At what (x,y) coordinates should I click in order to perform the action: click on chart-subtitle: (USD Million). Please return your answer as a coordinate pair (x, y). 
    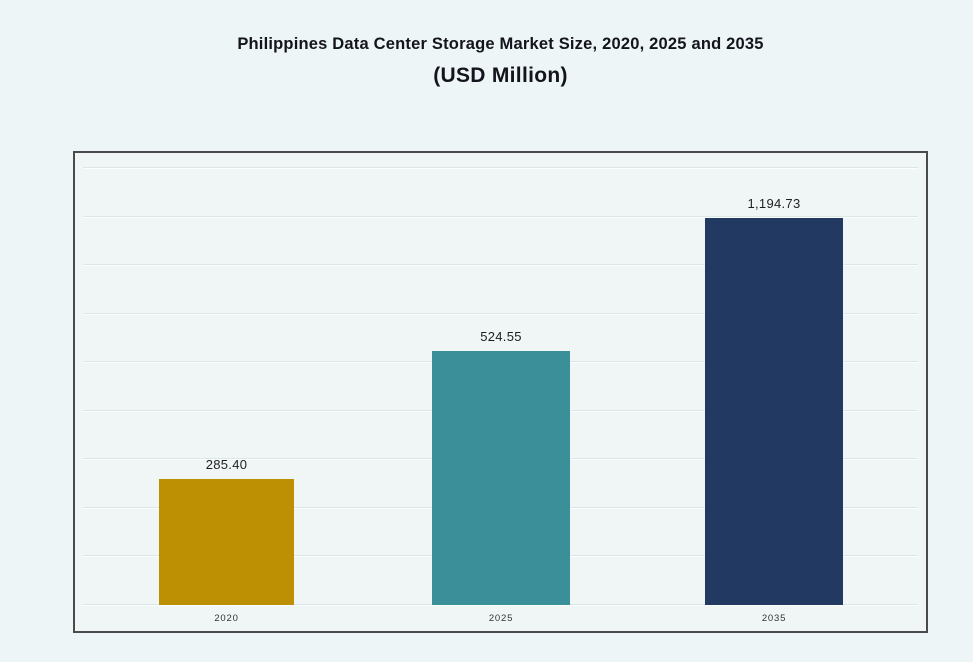
    Looking at the image, I should click on (500, 75).